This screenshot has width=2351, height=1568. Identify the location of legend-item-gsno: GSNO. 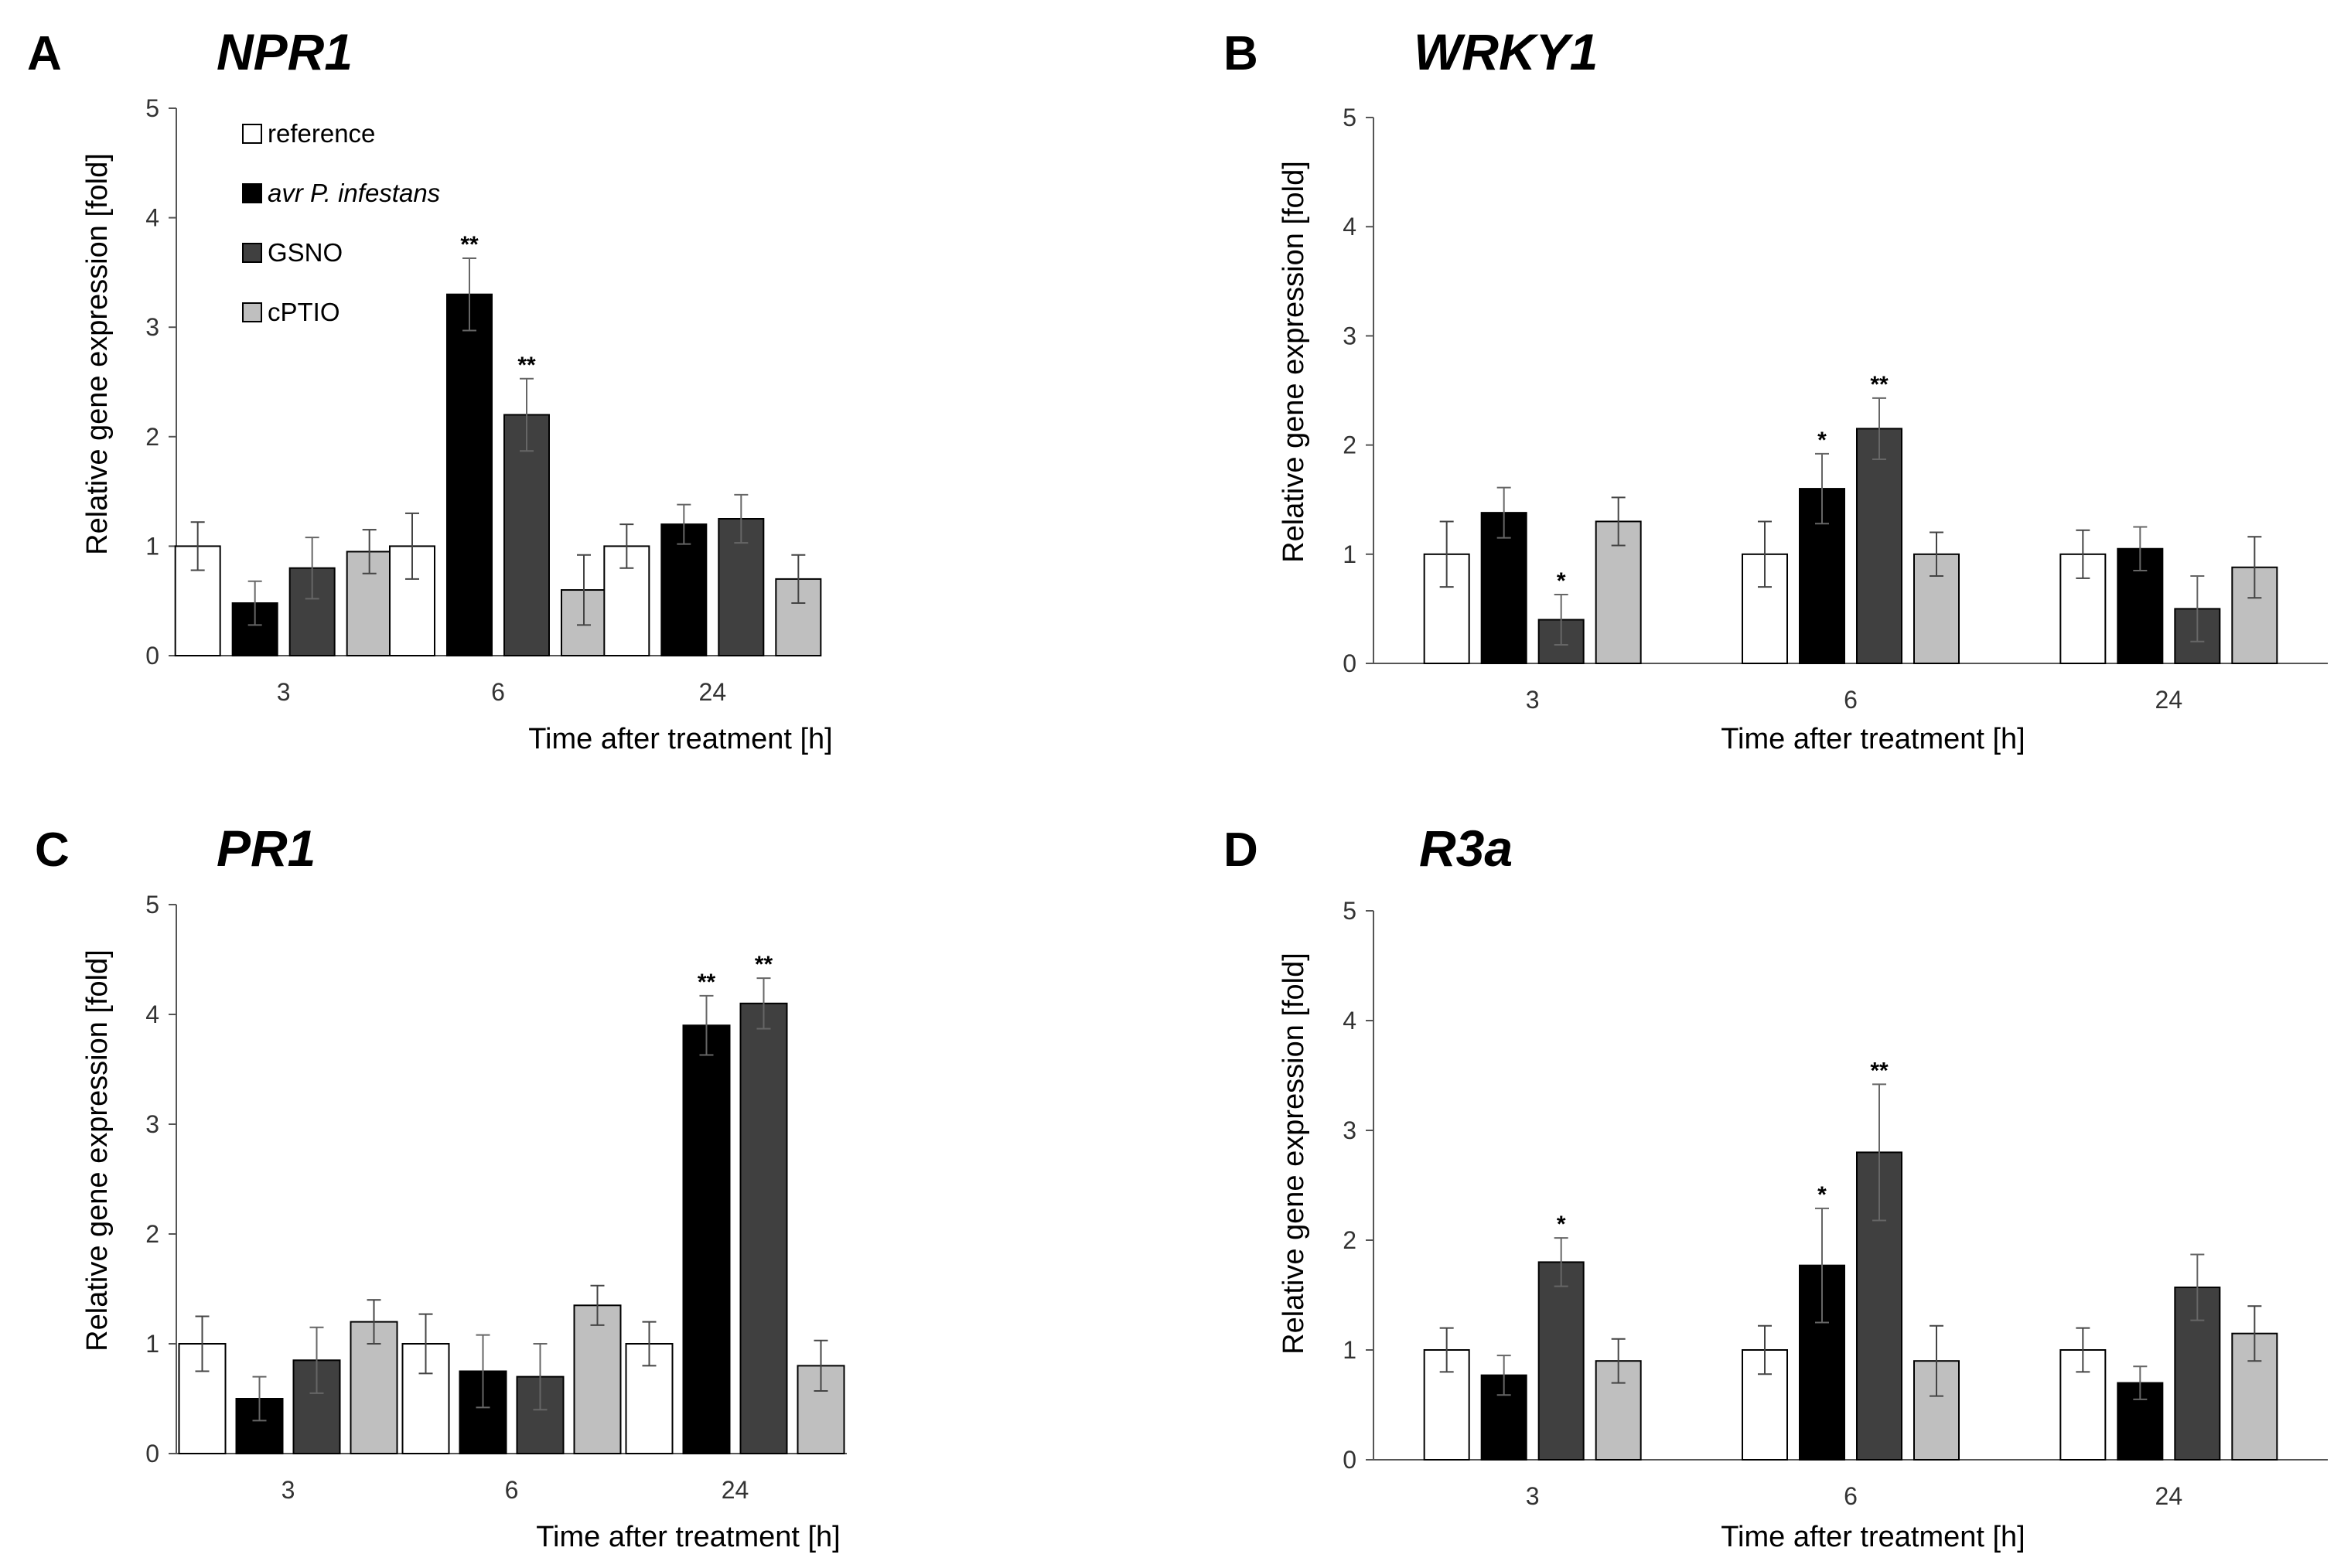
(292, 252).